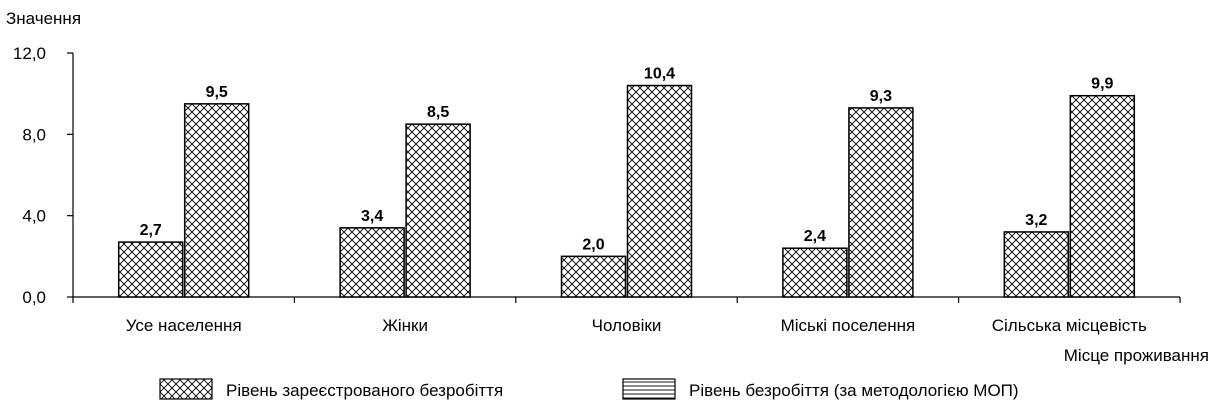 Image resolution: width=1209 pixels, height=407 pixels. I want to click on legend-swatch-registered, so click(186, 389).